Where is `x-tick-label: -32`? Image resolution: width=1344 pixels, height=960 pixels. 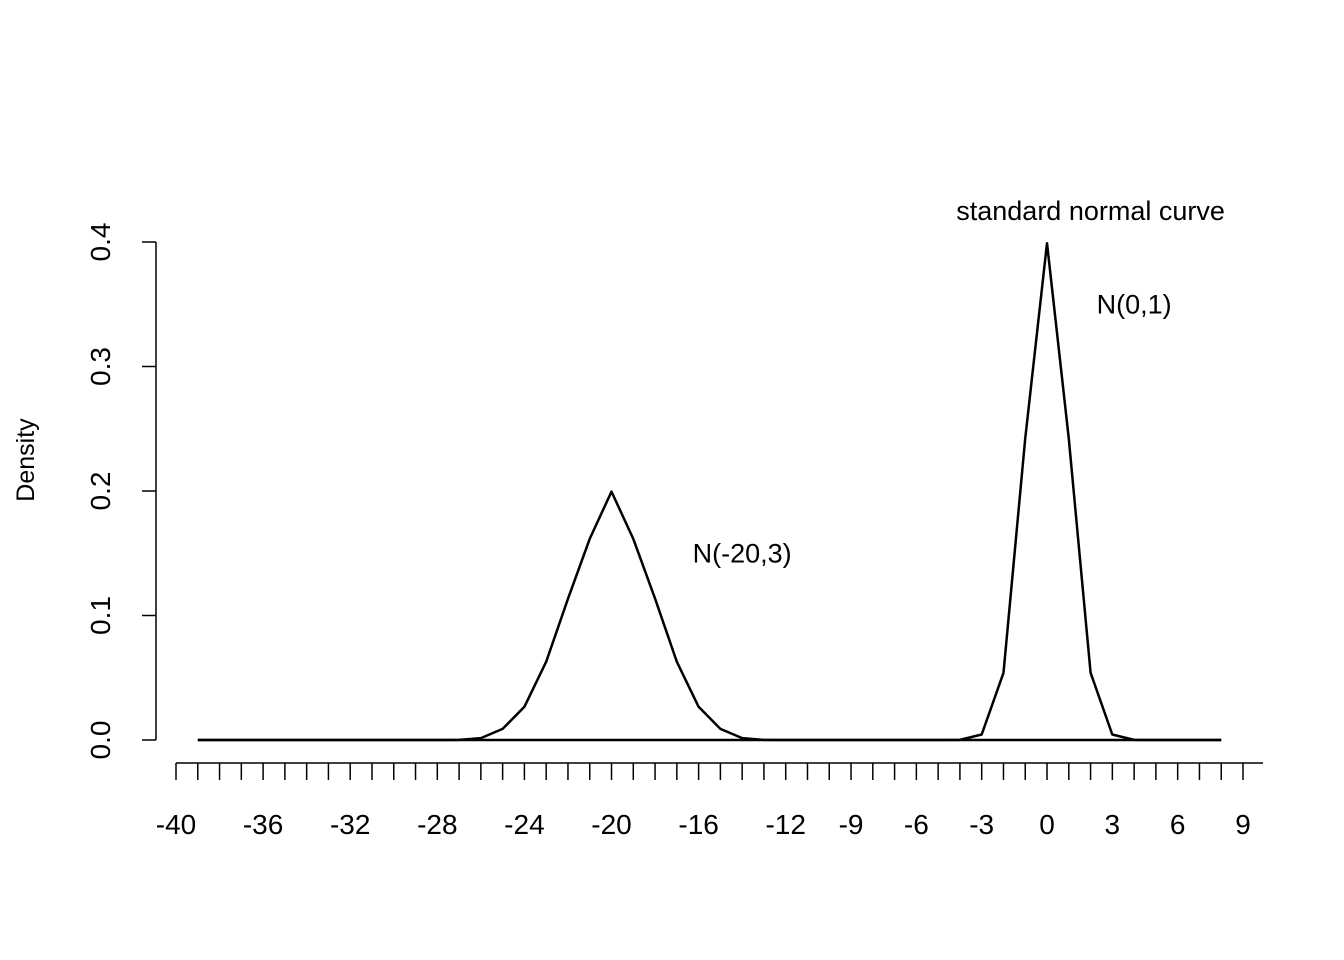 x-tick-label: -32 is located at coordinates (350, 824).